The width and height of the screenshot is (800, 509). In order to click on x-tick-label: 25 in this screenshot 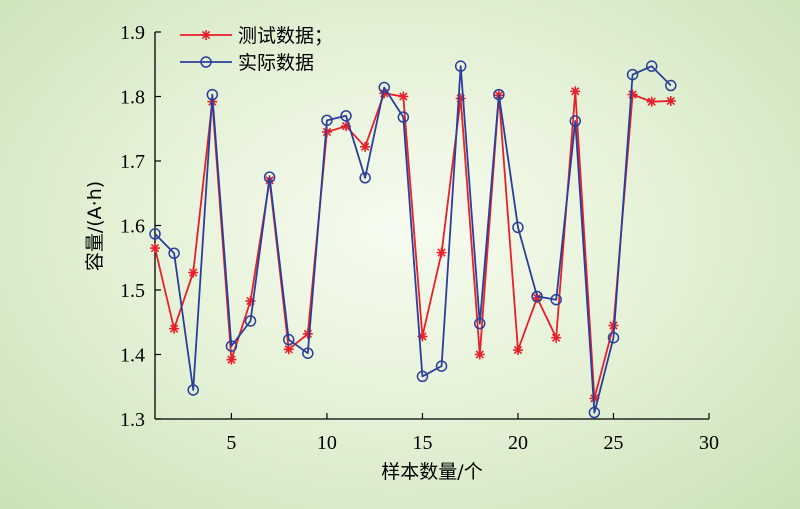, I will do `click(613, 443)`.